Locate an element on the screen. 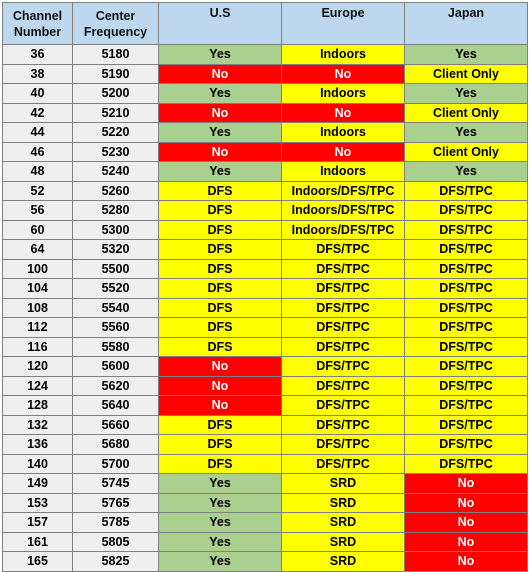 The image size is (529, 572). center-frequency-cell: 5765 is located at coordinates (115, 502).